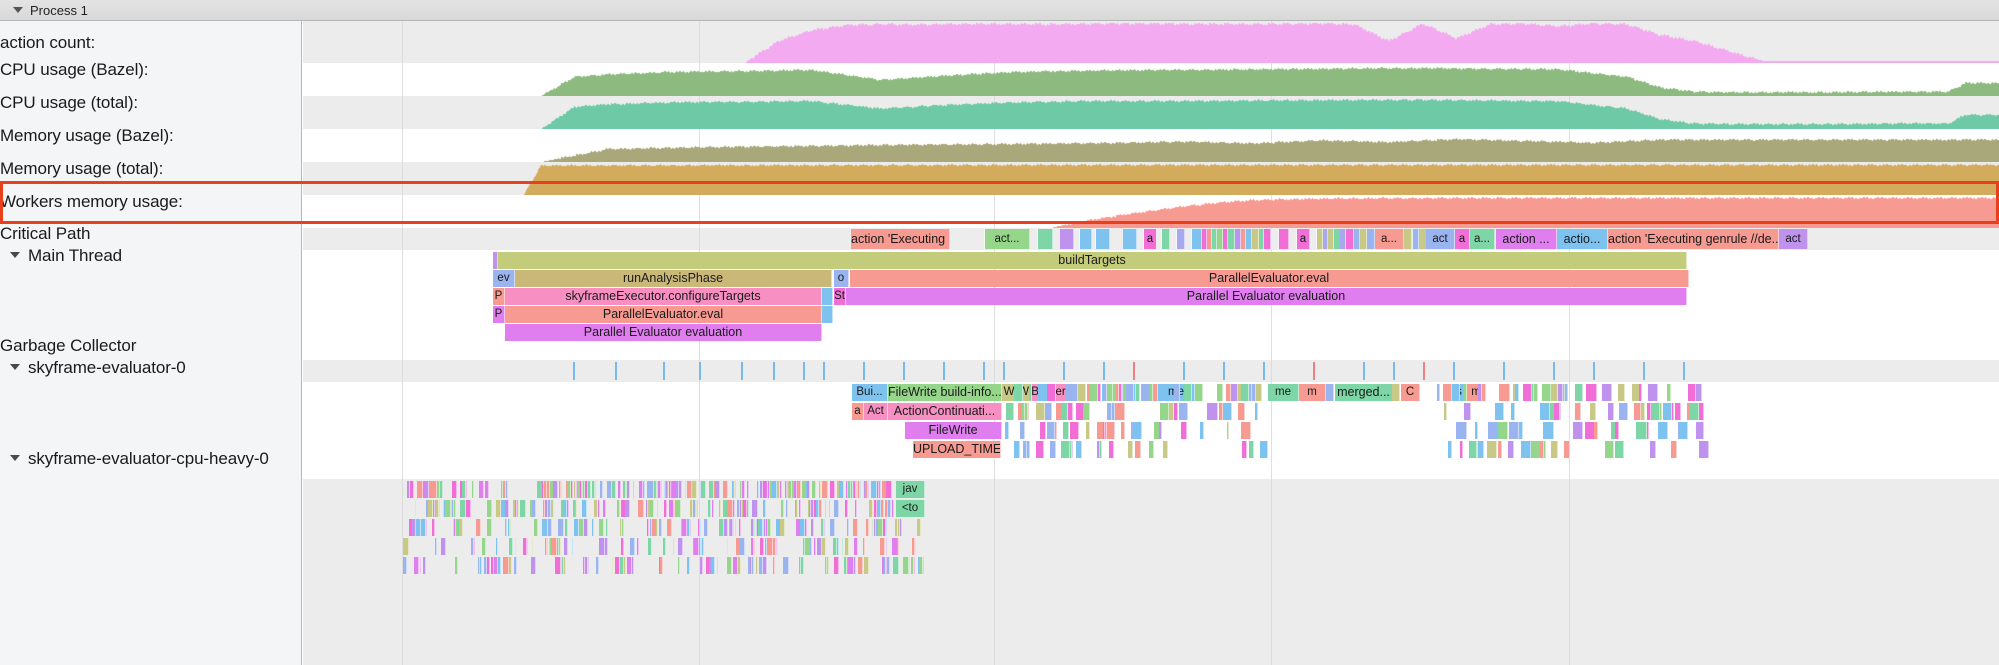 This screenshot has height=665, width=1999. What do you see at coordinates (15, 367) in the screenshot?
I see `triangle-down-icon` at bounding box center [15, 367].